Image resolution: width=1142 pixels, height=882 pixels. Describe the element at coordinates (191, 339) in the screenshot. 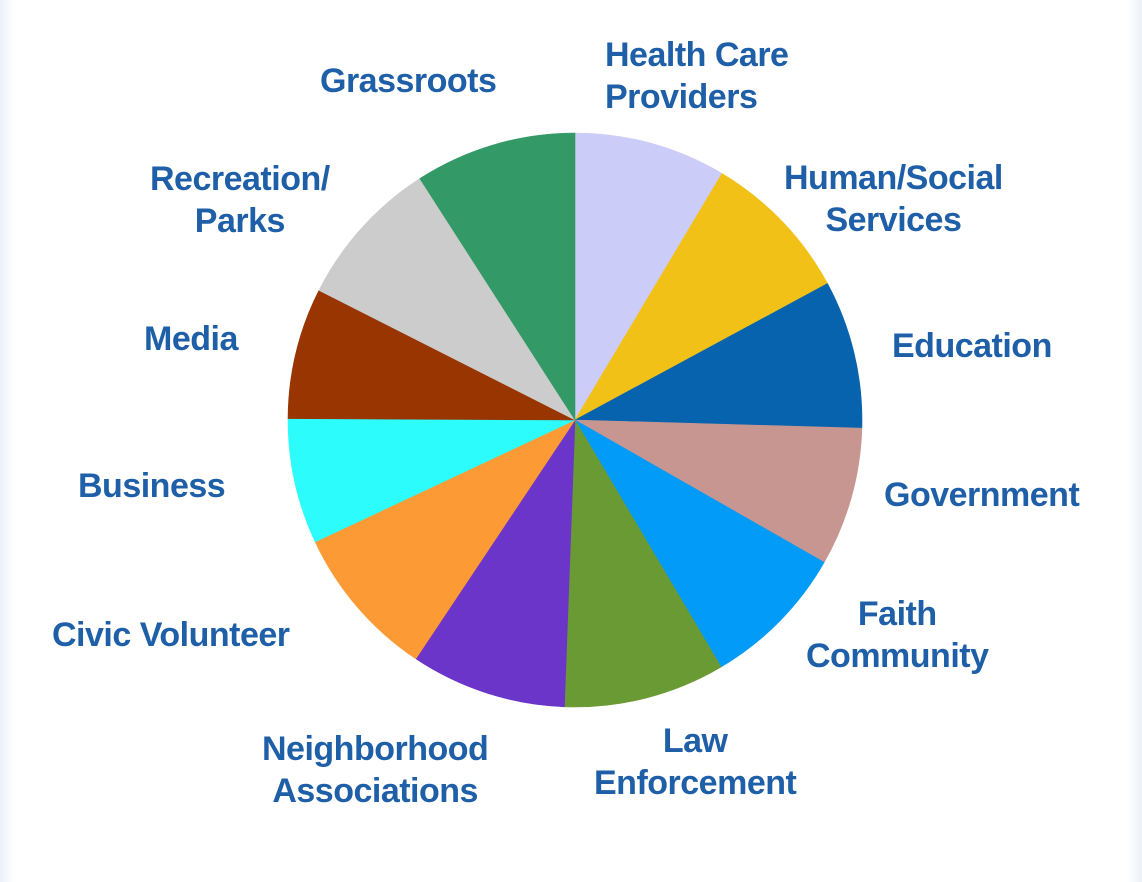

I see `label-media: Media` at that location.